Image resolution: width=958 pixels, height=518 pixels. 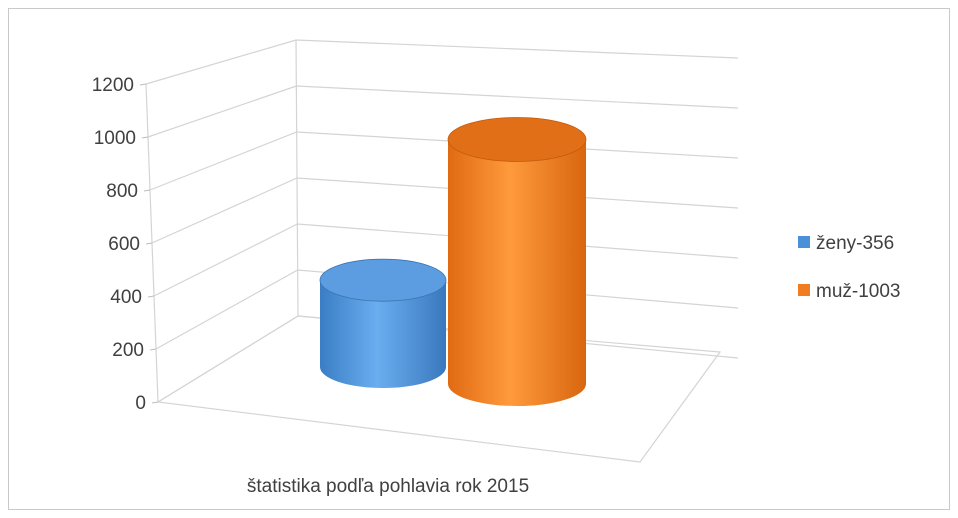 I want to click on legend-label-zeny: ženy-356, so click(x=855, y=243).